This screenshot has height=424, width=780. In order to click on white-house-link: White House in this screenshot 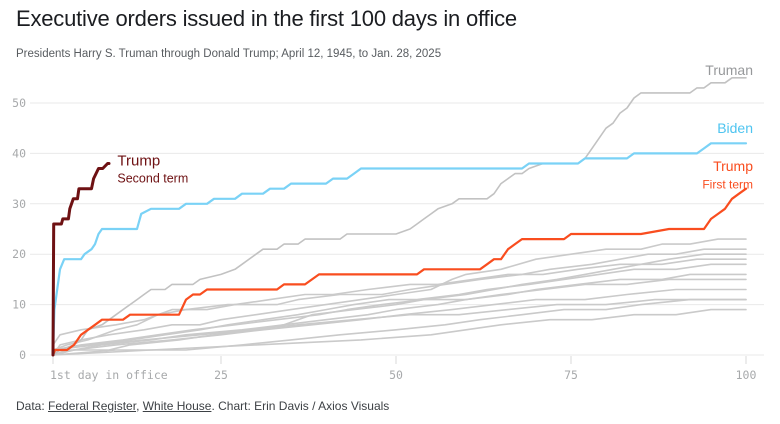, I will do `click(177, 406)`.